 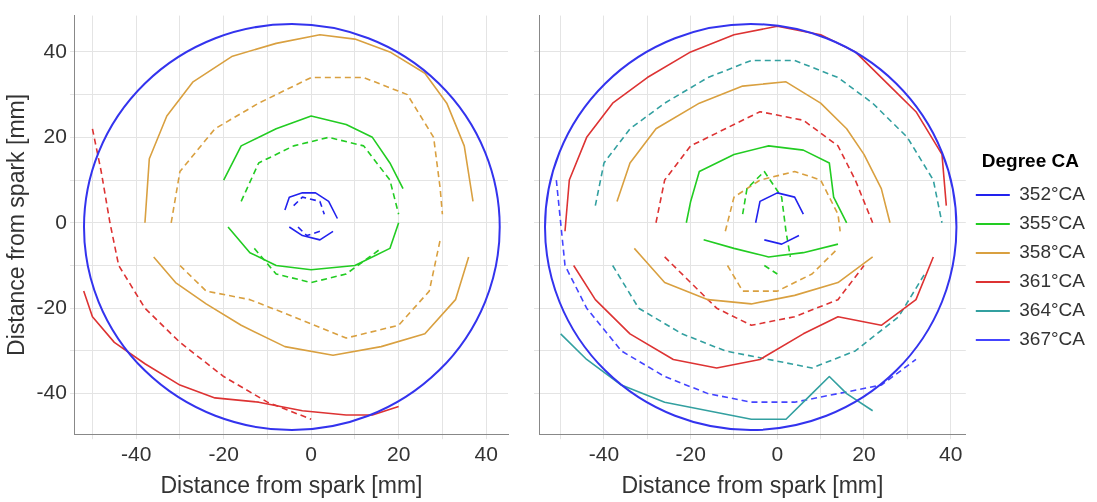 I want to click on legend-label: 364°CA, so click(x=1052, y=310).